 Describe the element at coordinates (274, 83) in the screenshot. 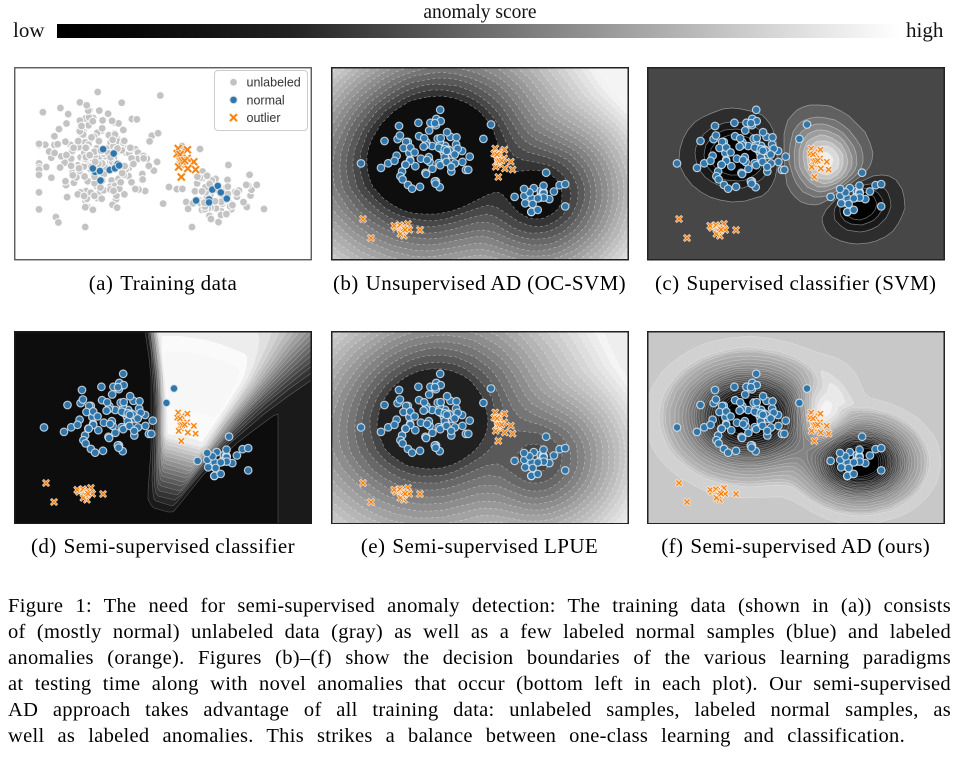

I see `svg-text: unlabeled` at that location.